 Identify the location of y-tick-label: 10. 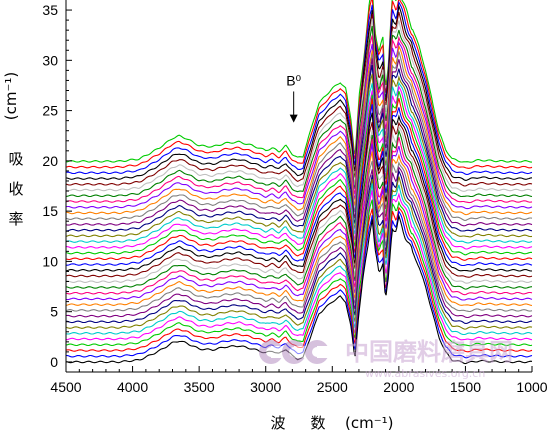
(50, 261).